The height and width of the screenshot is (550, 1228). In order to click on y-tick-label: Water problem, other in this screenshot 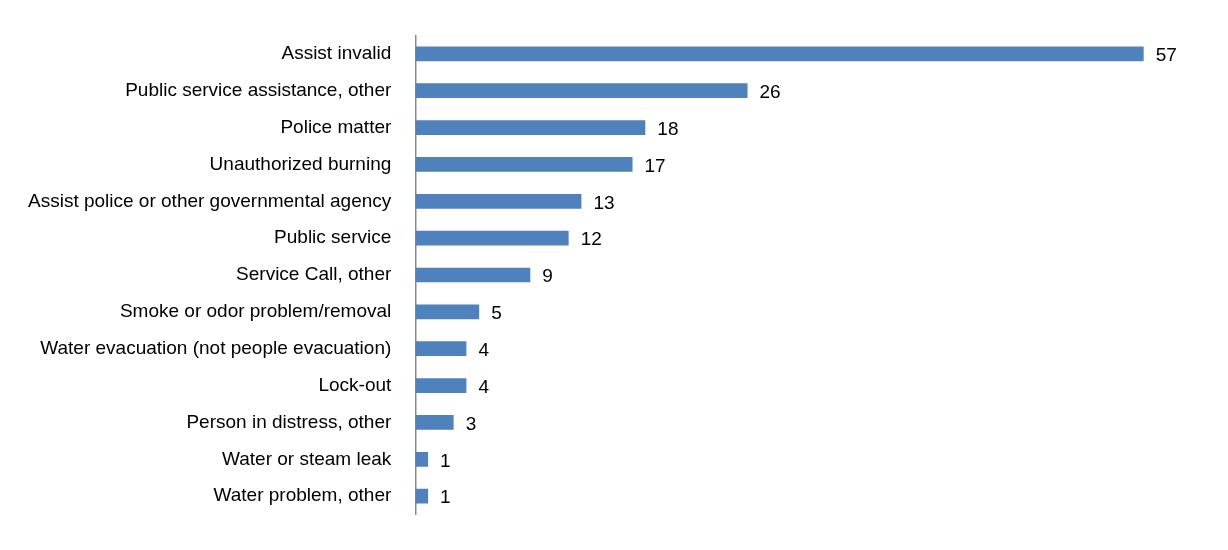, I will do `click(302, 495)`.